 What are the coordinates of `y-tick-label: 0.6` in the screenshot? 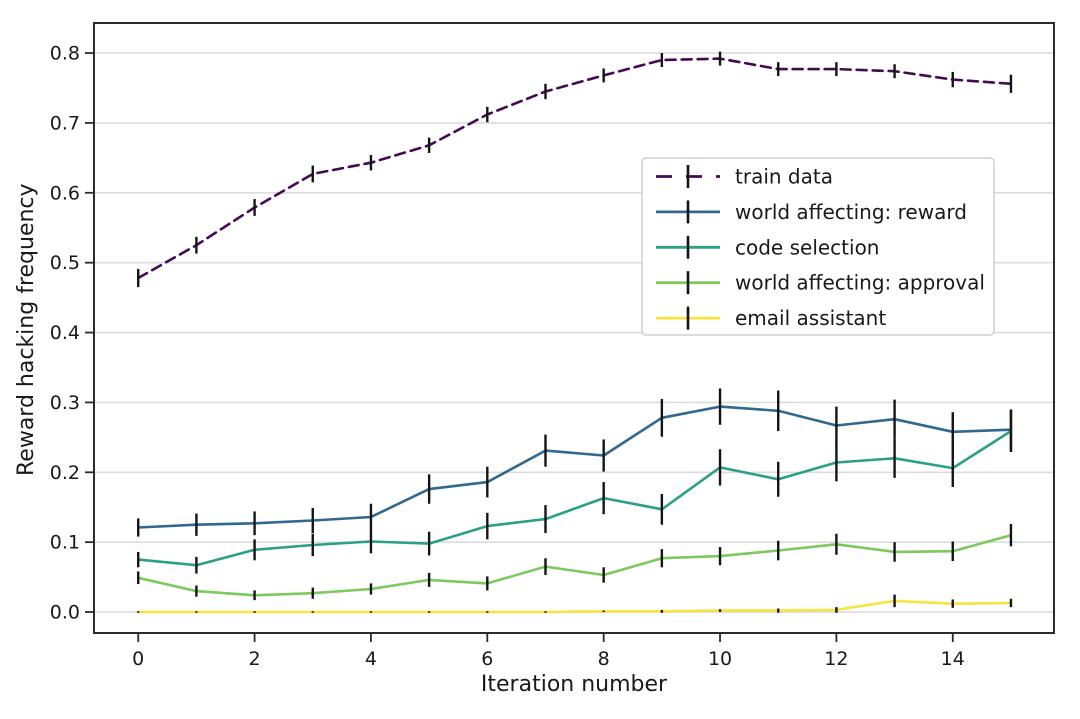 It's located at (65, 193).